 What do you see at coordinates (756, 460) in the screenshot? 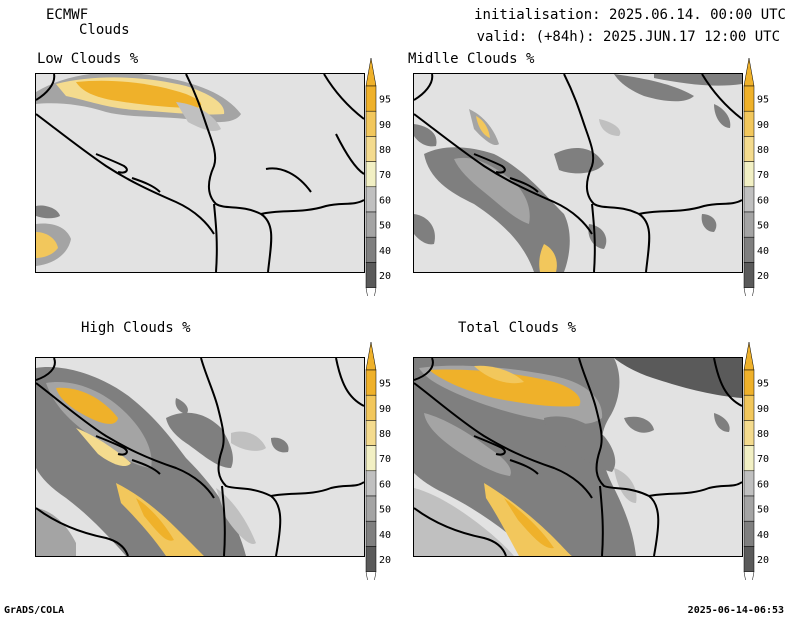
I see `colorbar-total: 95 90 80 70 60 50 40 20` at bounding box center [756, 460].